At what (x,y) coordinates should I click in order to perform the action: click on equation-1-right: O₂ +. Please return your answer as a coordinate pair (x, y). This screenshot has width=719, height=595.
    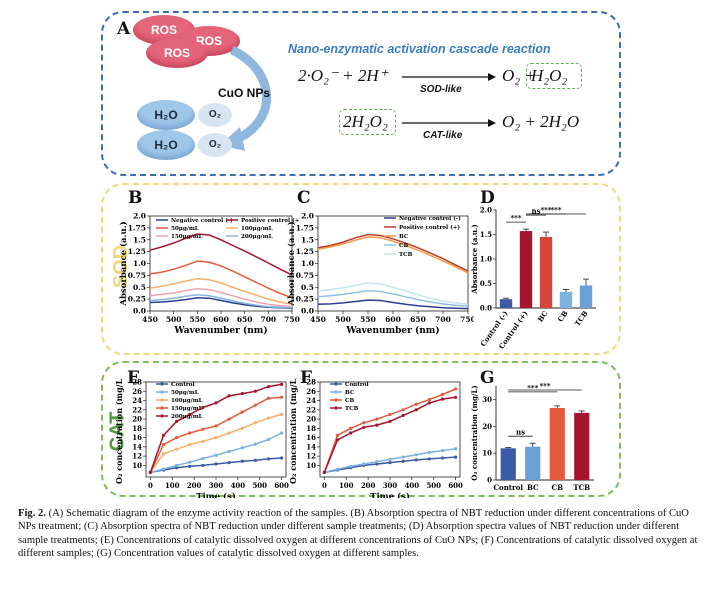
    Looking at the image, I should click on (519, 75).